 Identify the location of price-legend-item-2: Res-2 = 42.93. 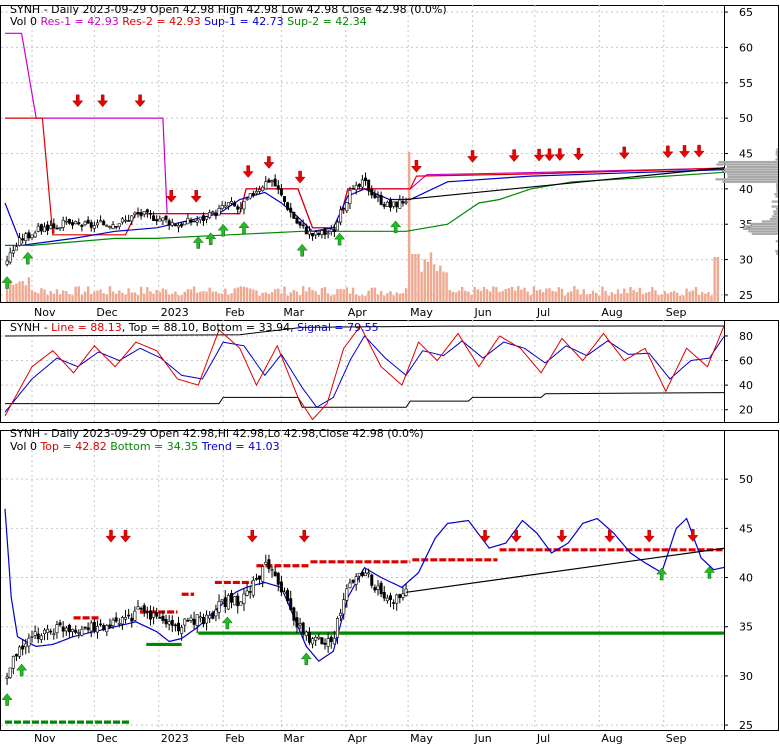
(160, 21).